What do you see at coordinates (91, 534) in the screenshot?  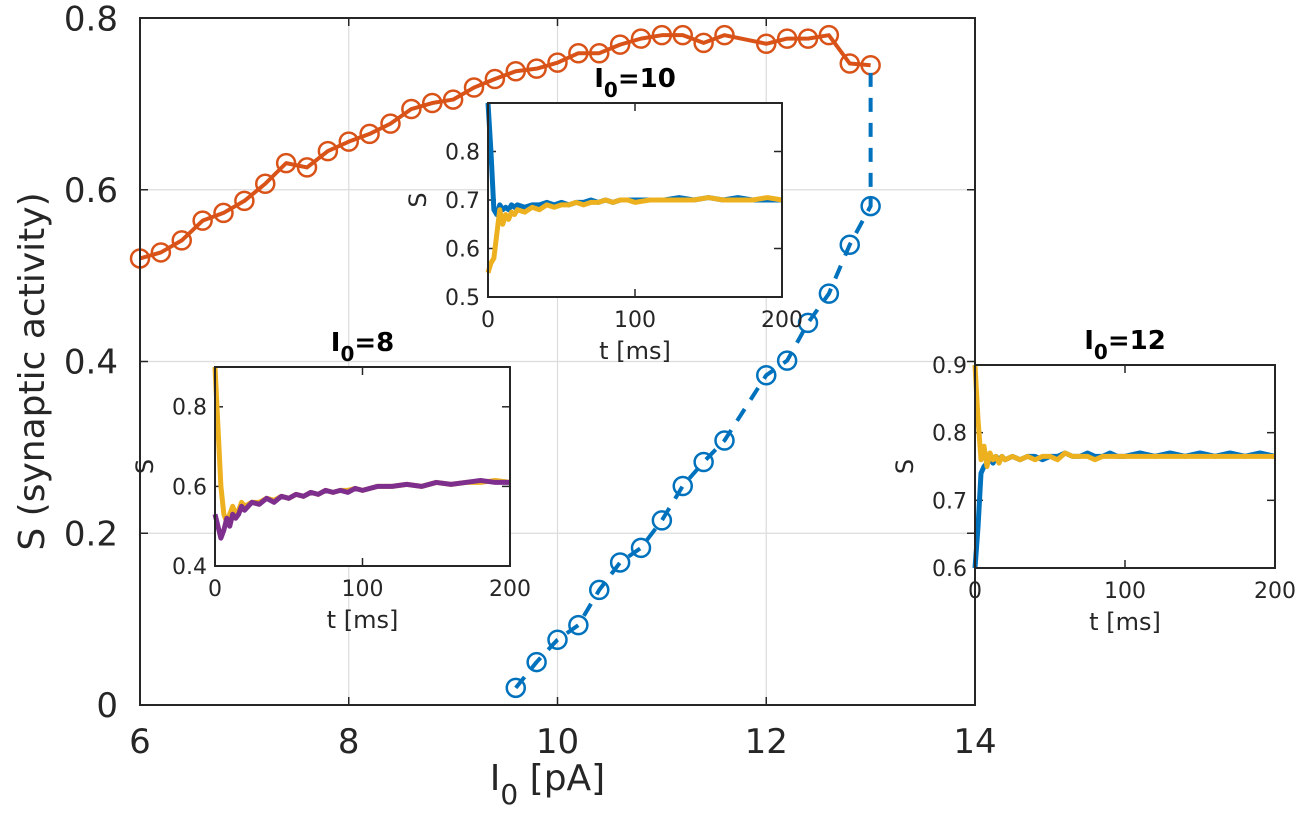 I see `y-tick-label: 0.2` at bounding box center [91, 534].